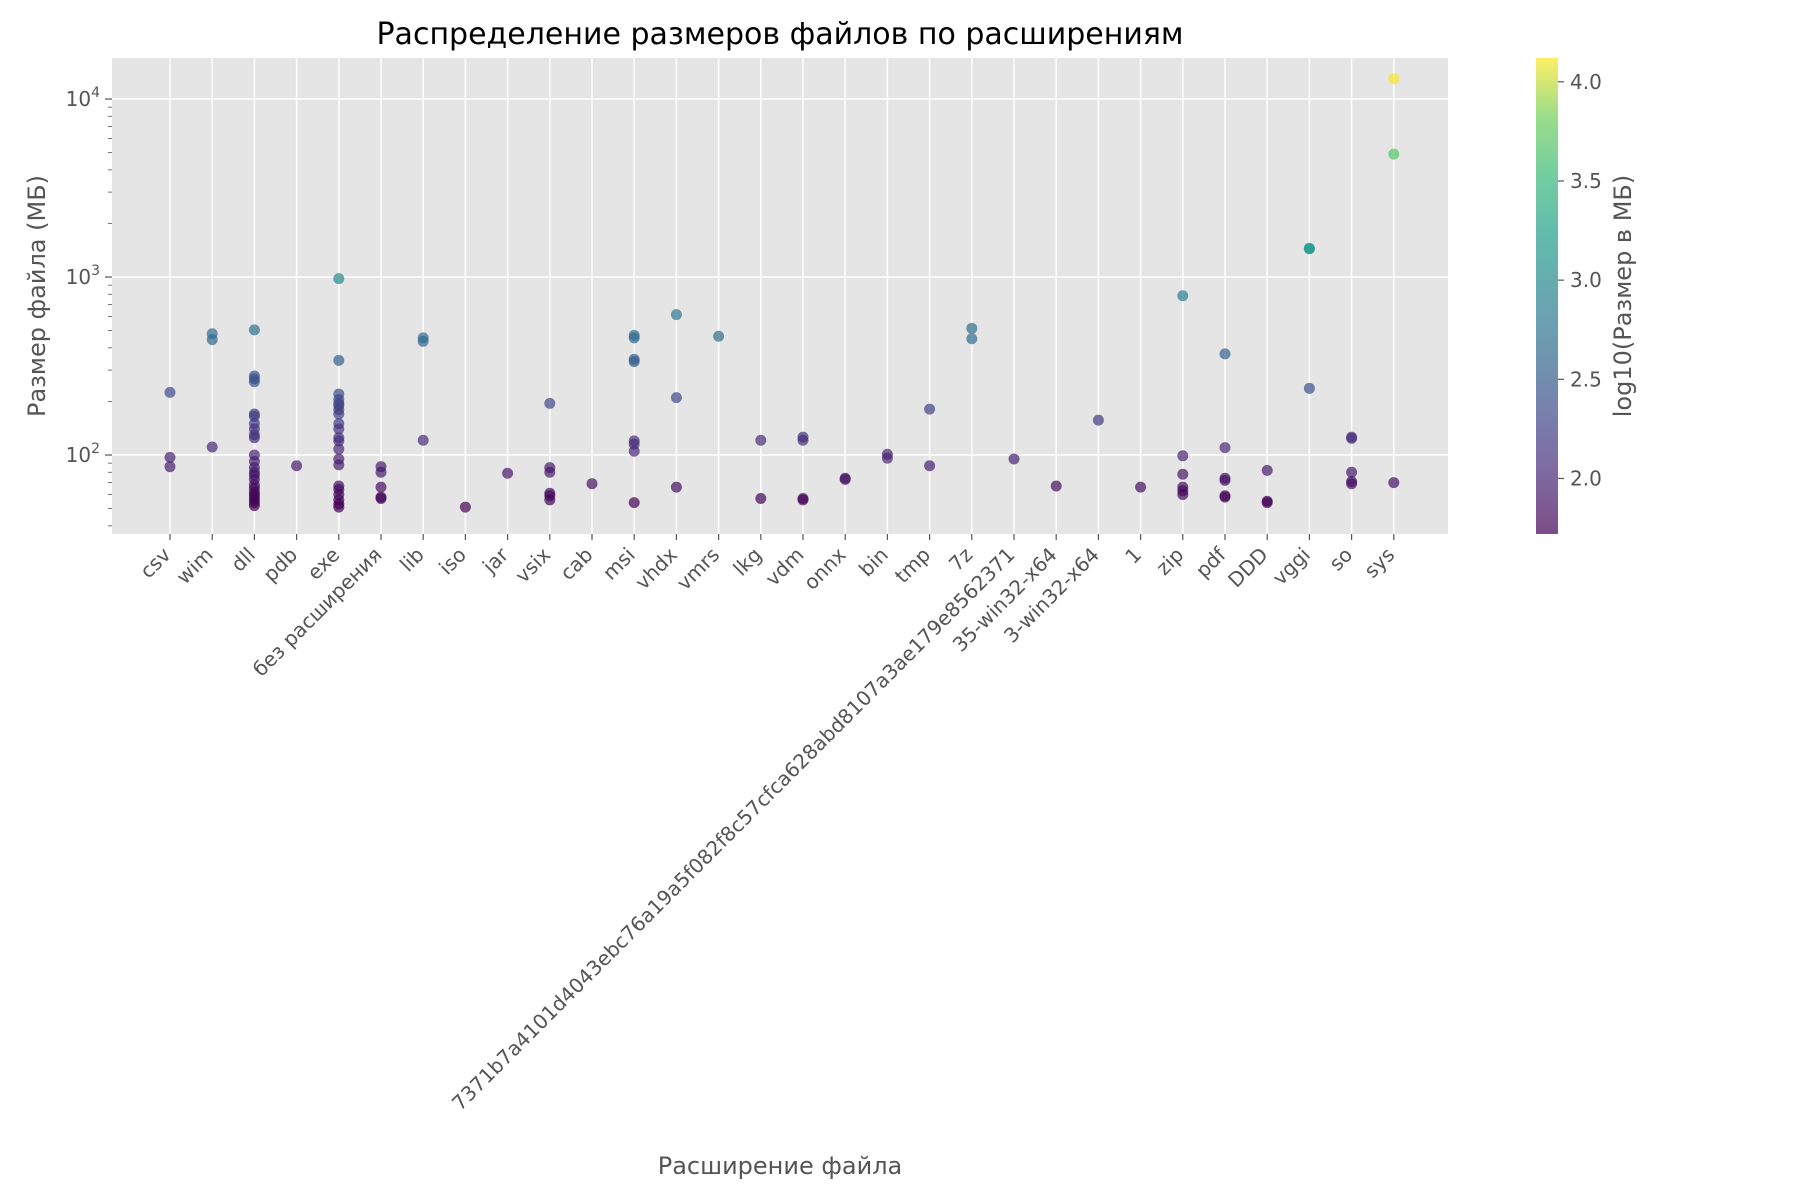  I want to click on x-tick-label: lib, so click(412, 560).